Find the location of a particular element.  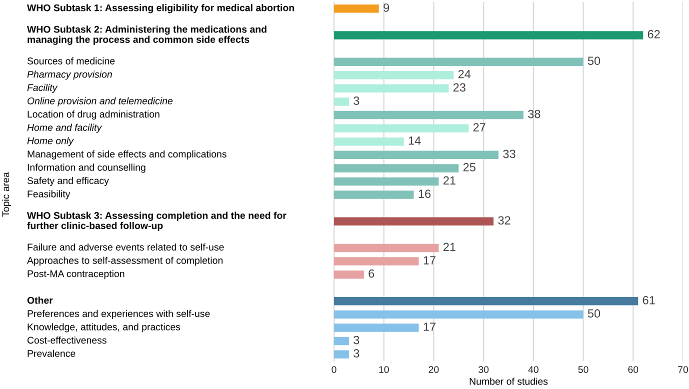

y-tick-label: Approaches to self-assessment of completion is located at coordinates (125, 261).